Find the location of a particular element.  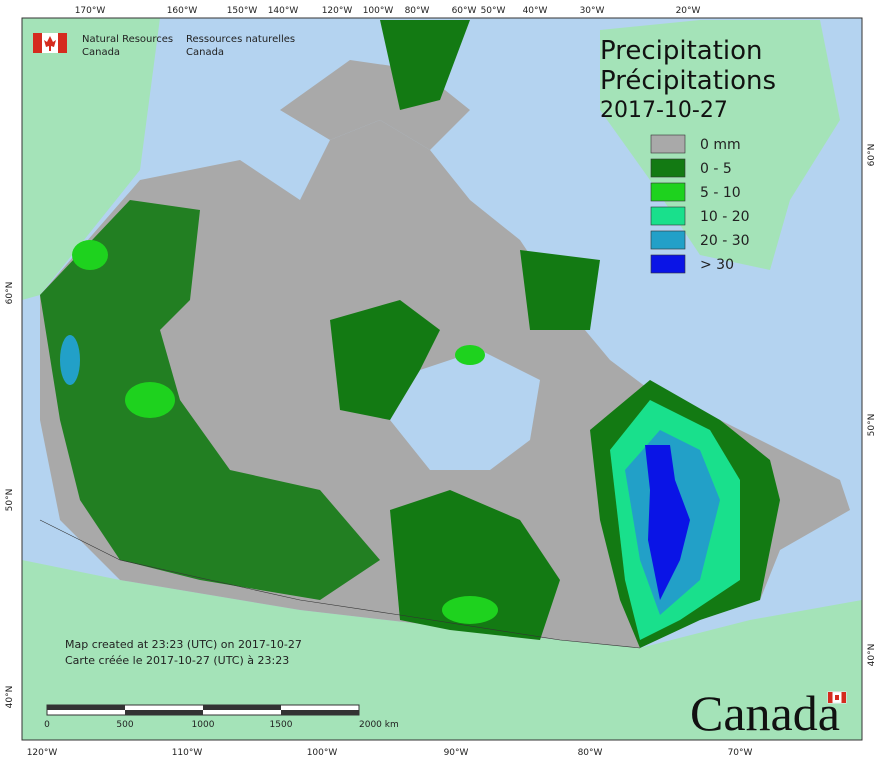

ontario-green is located at coordinates (475, 565).